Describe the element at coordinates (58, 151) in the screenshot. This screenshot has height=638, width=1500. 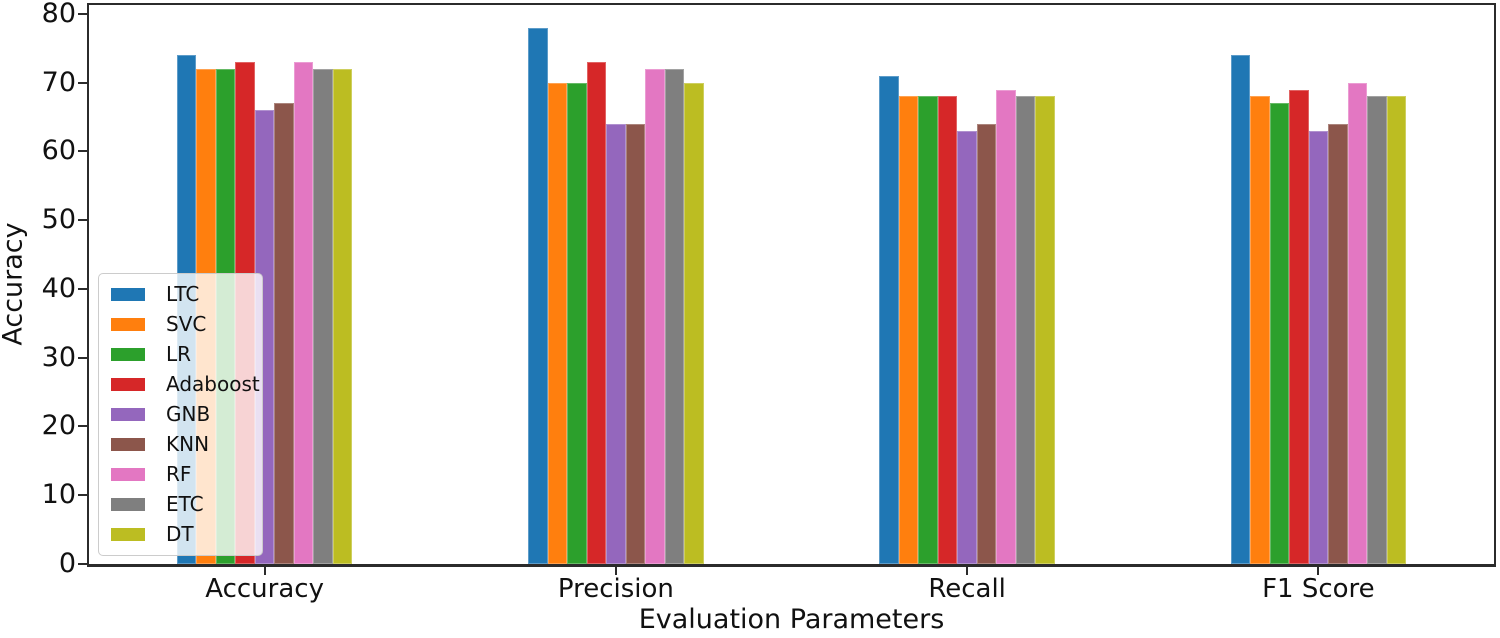
I see `y-tick-label: 60` at that location.